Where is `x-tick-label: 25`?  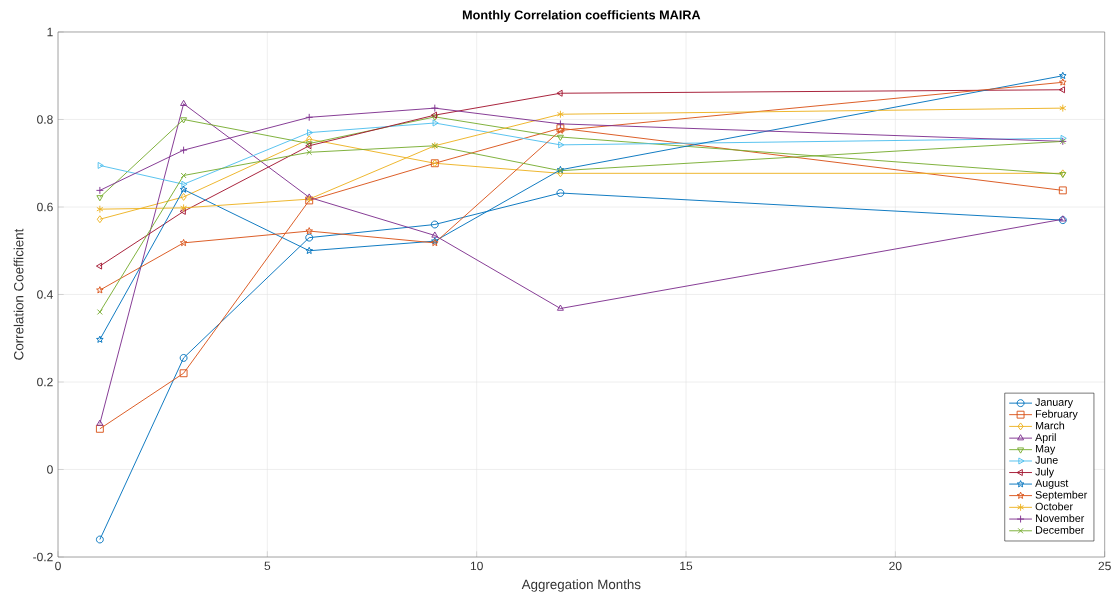 x-tick-label: 25 is located at coordinates (1104, 566).